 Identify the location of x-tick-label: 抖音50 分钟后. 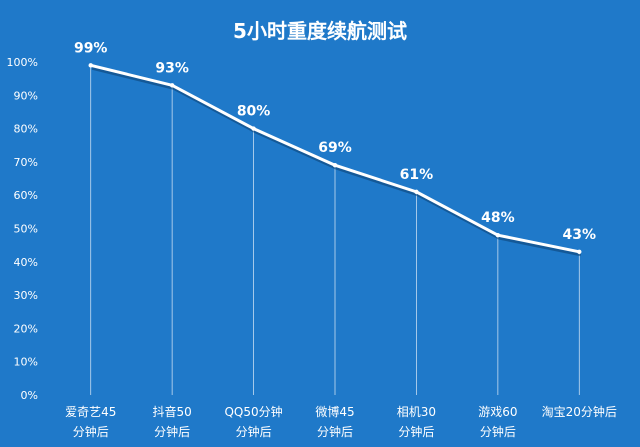
(172, 421).